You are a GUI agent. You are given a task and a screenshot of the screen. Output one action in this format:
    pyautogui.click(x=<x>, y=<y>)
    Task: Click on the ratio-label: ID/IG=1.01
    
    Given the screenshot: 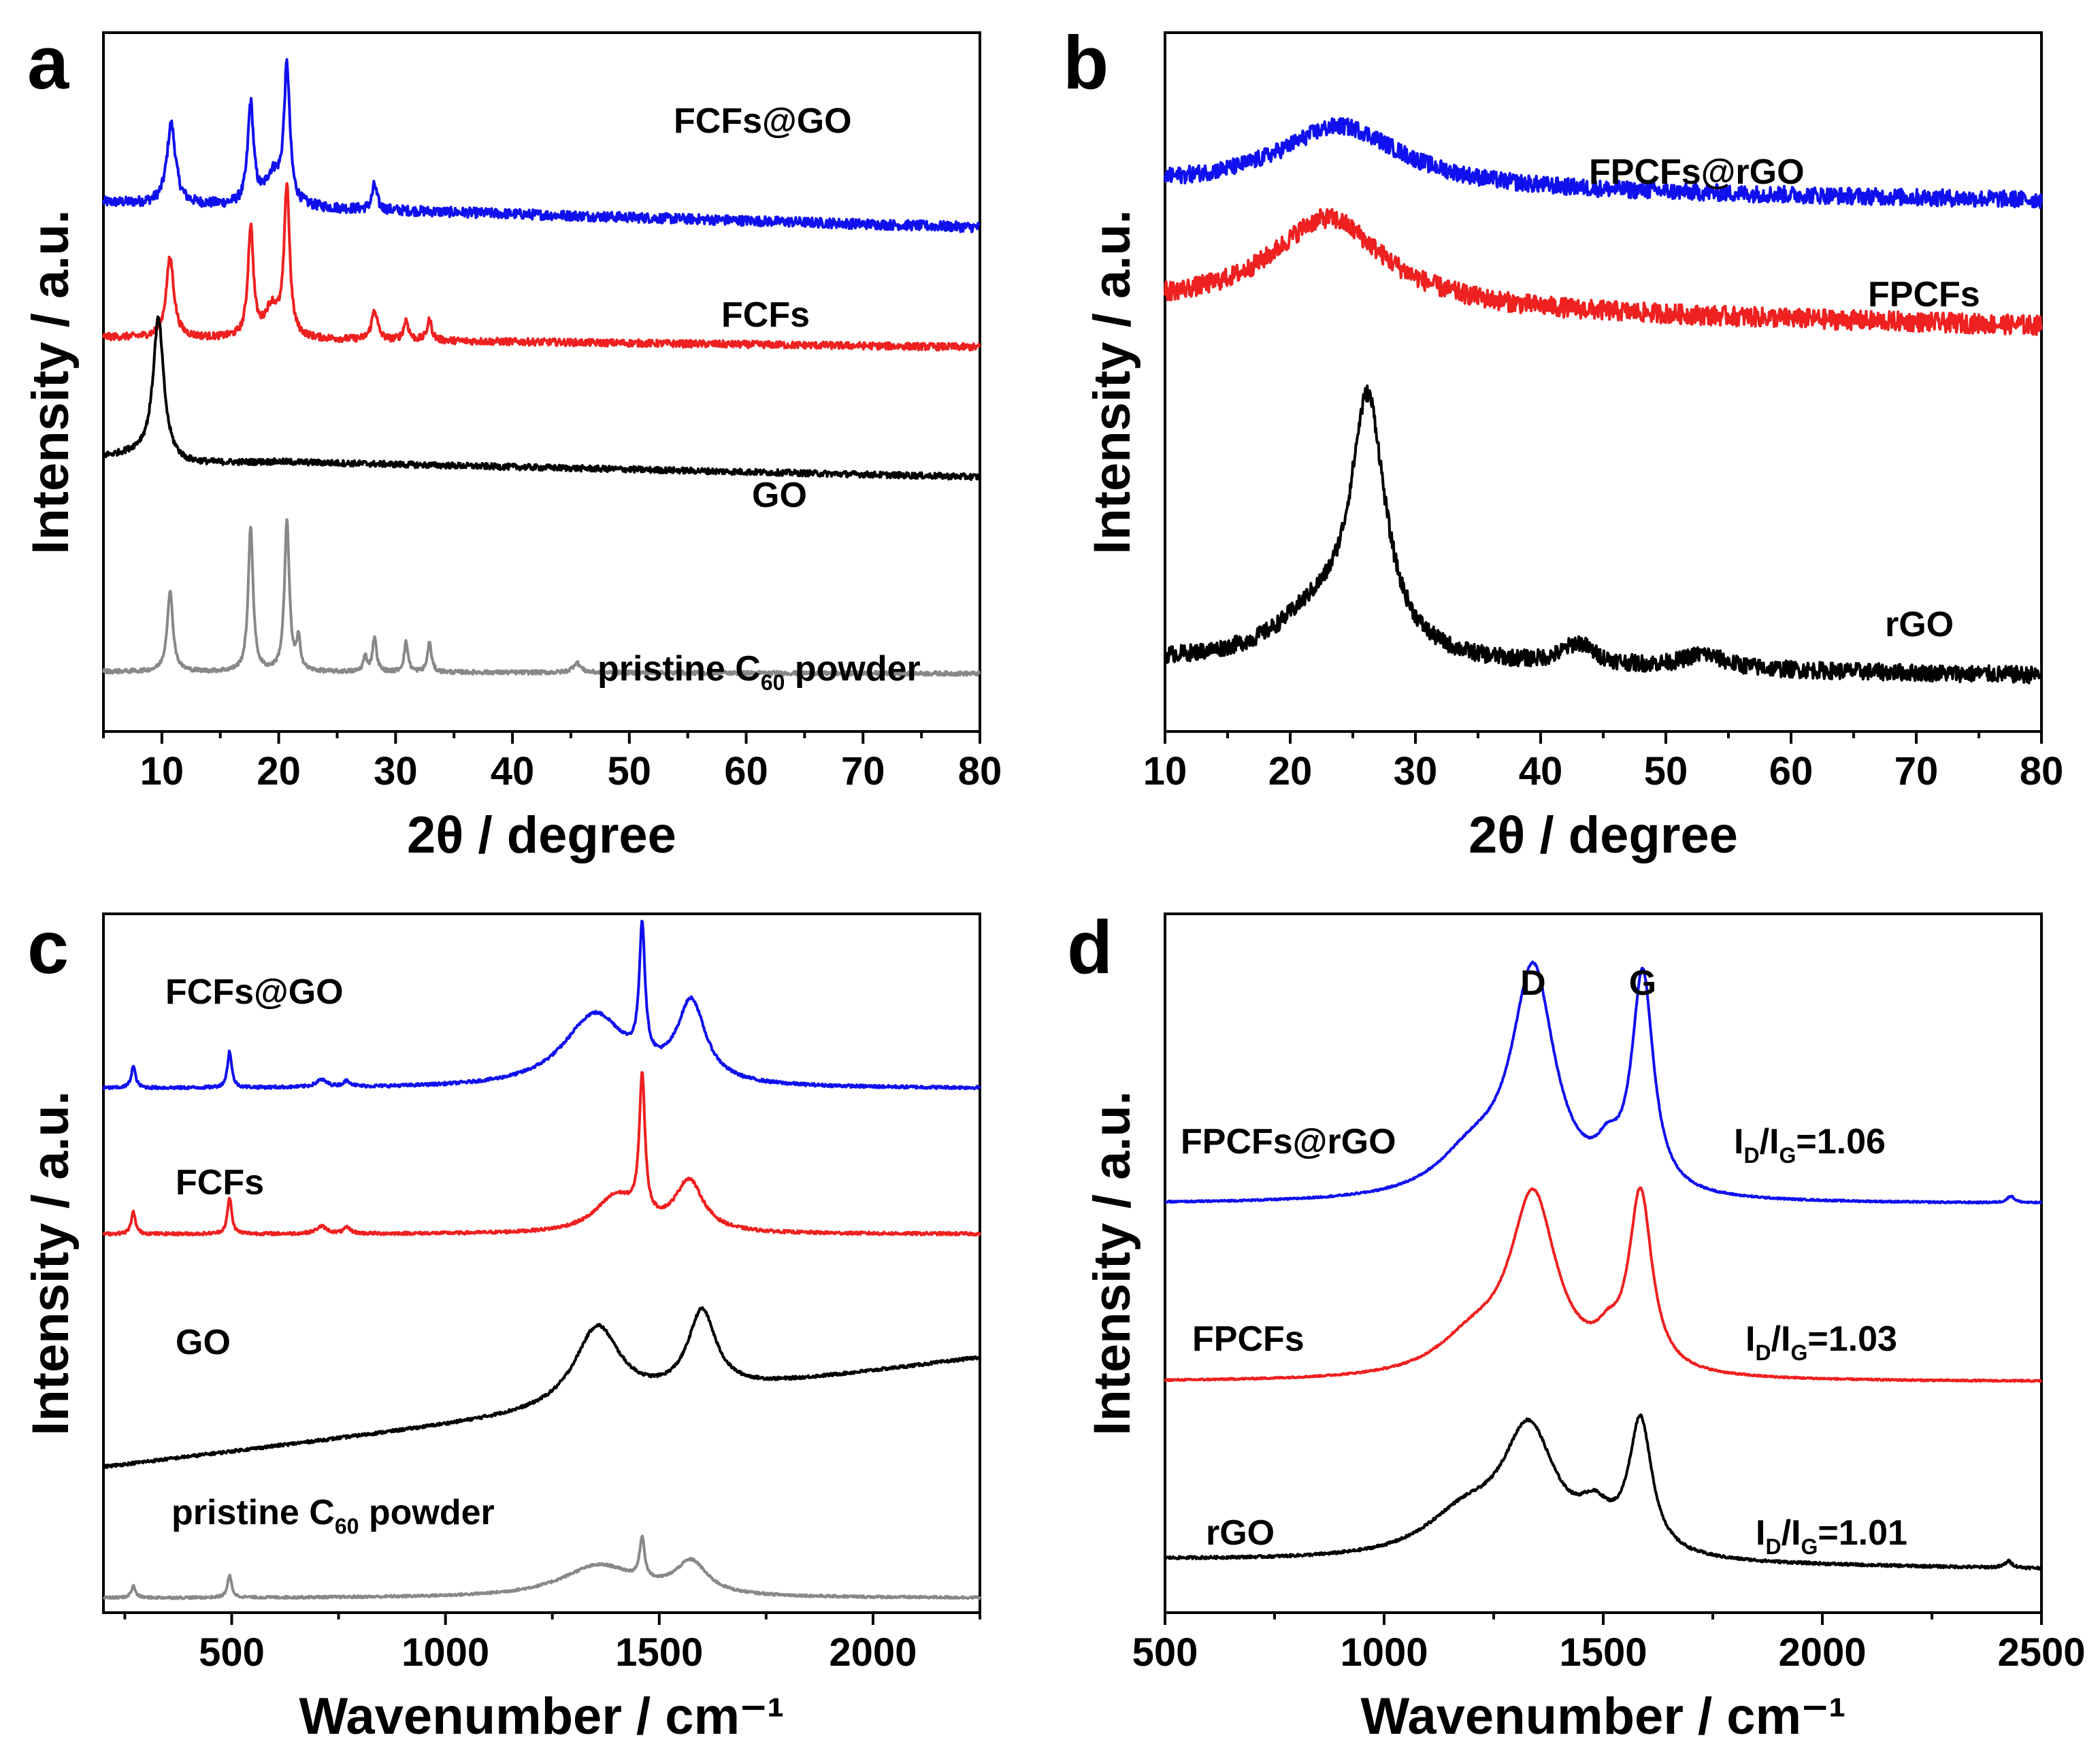 What is the action you would take?
    pyautogui.click(x=1831, y=1536)
    